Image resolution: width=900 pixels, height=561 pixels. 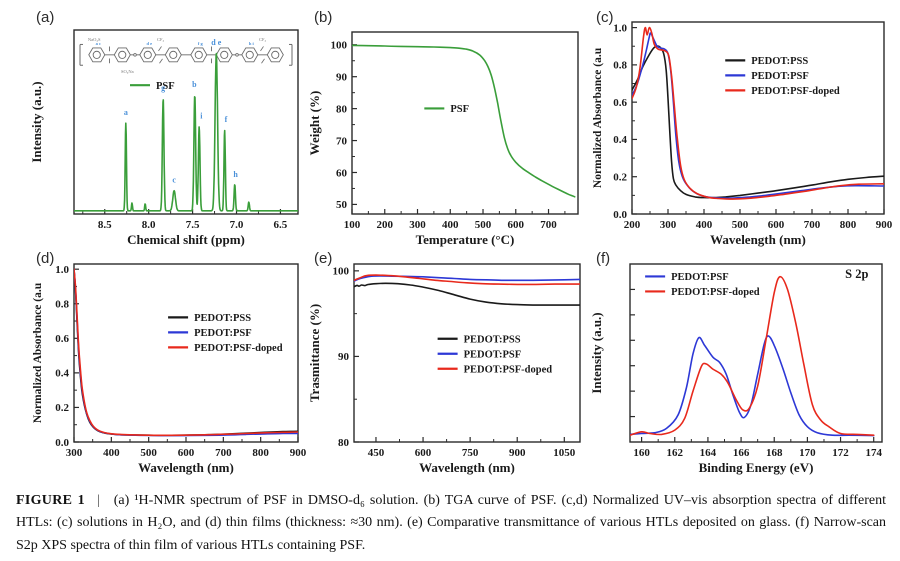 What do you see at coordinates (194, 84) in the screenshot?
I see `svg-text: b` at bounding box center [194, 84].